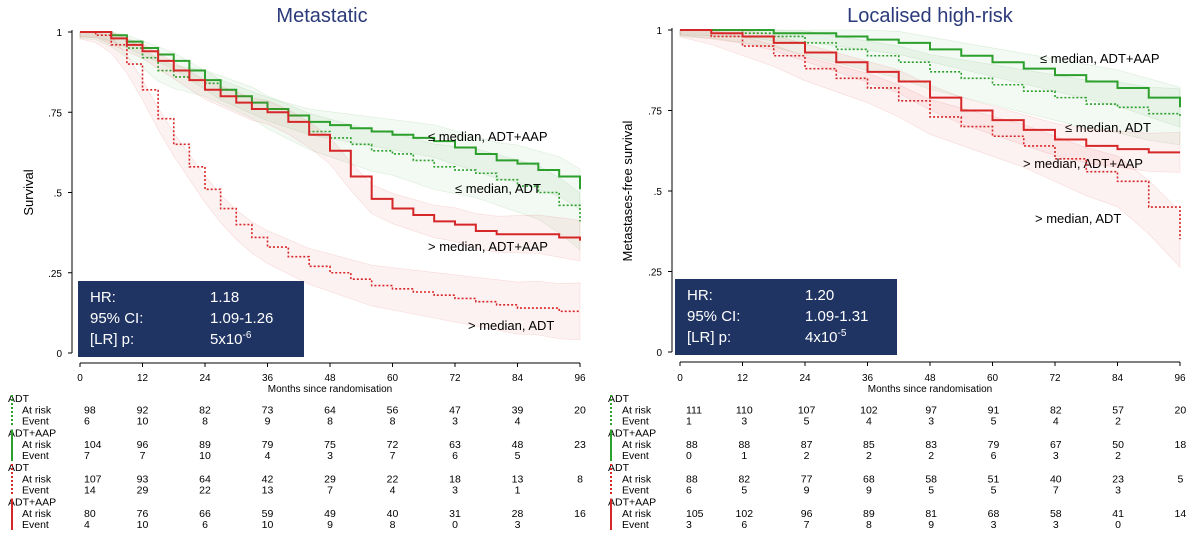 Image resolution: width=1200 pixels, height=542 pixels. I want to click on x-axis-label: Months since randomisation, so click(930, 389).